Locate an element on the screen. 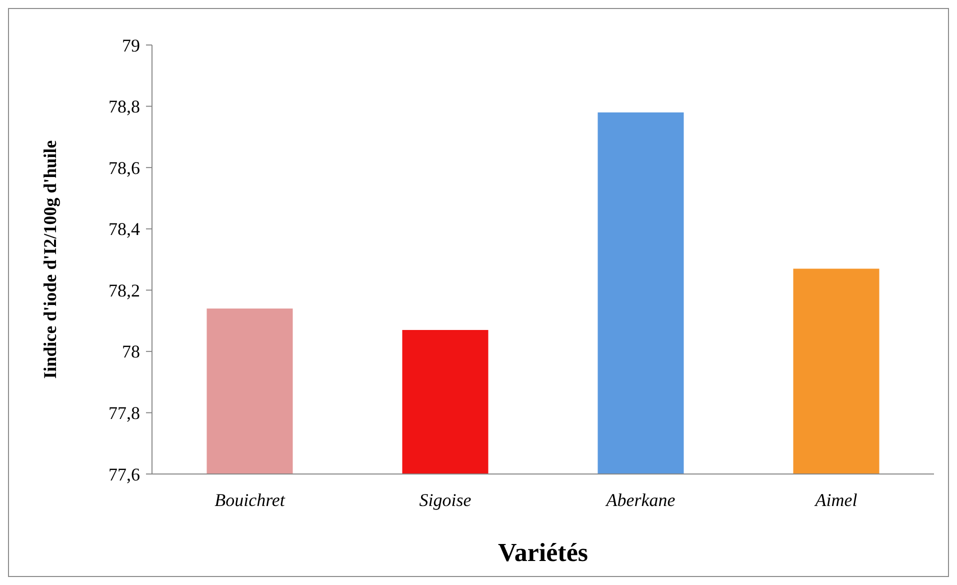 The width and height of the screenshot is (957, 585). y-tick-label: 78,8 is located at coordinates (124, 106).